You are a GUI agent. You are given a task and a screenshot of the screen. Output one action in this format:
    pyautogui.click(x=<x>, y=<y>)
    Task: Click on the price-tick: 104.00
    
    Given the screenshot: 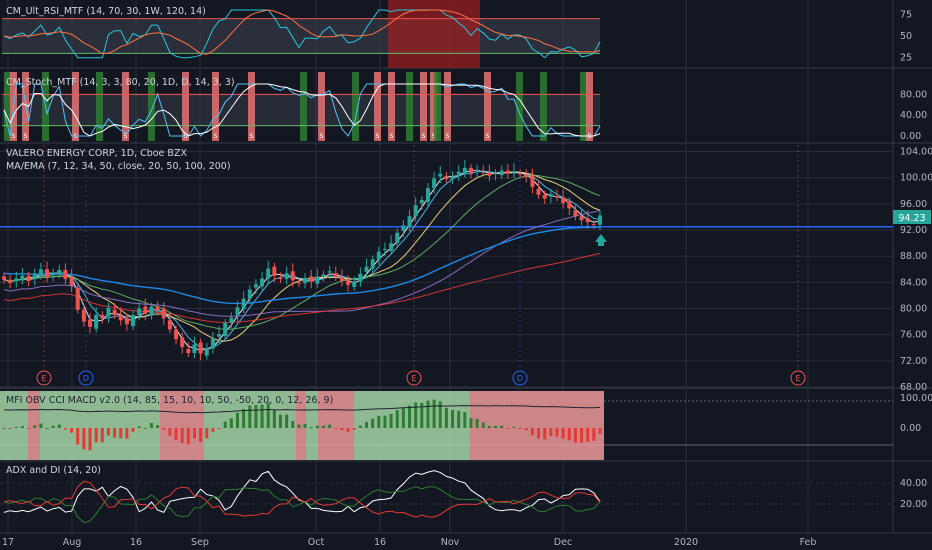 What is the action you would take?
    pyautogui.click(x=916, y=152)
    